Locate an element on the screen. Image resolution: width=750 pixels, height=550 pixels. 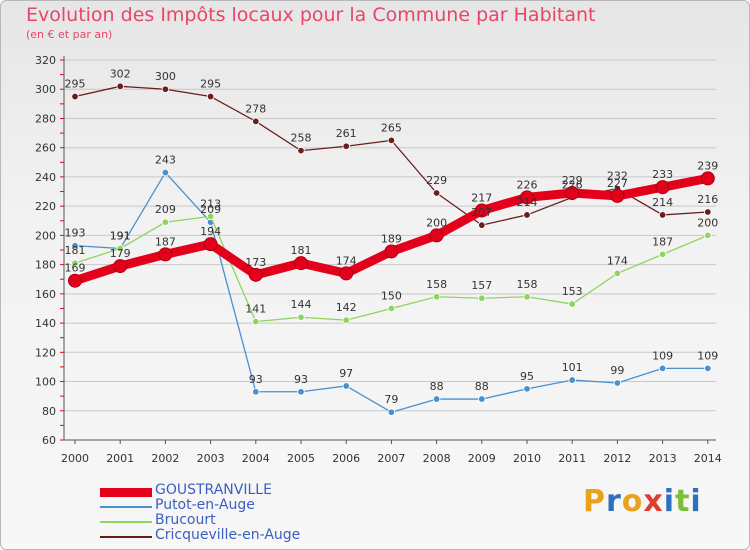
data-label: 200 is located at coordinates (436, 222).